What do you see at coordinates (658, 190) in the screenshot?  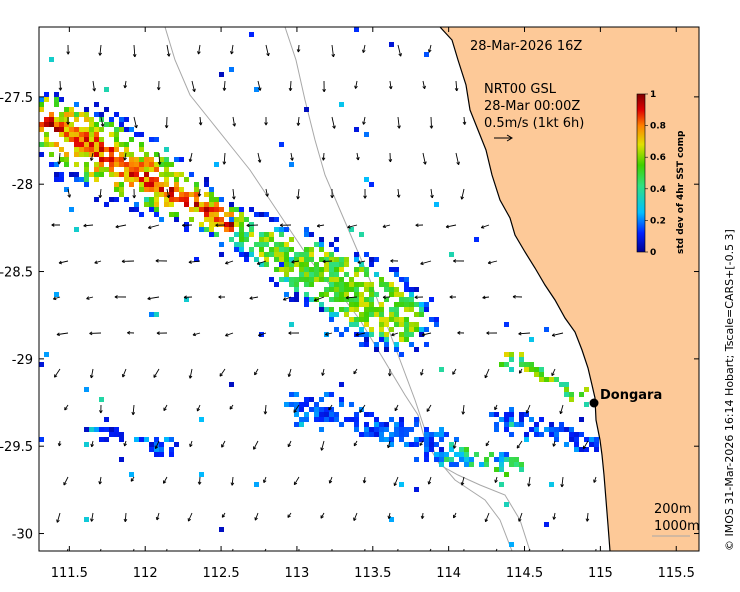 I see `colorbar-tick-label: 0.4` at bounding box center [658, 190].